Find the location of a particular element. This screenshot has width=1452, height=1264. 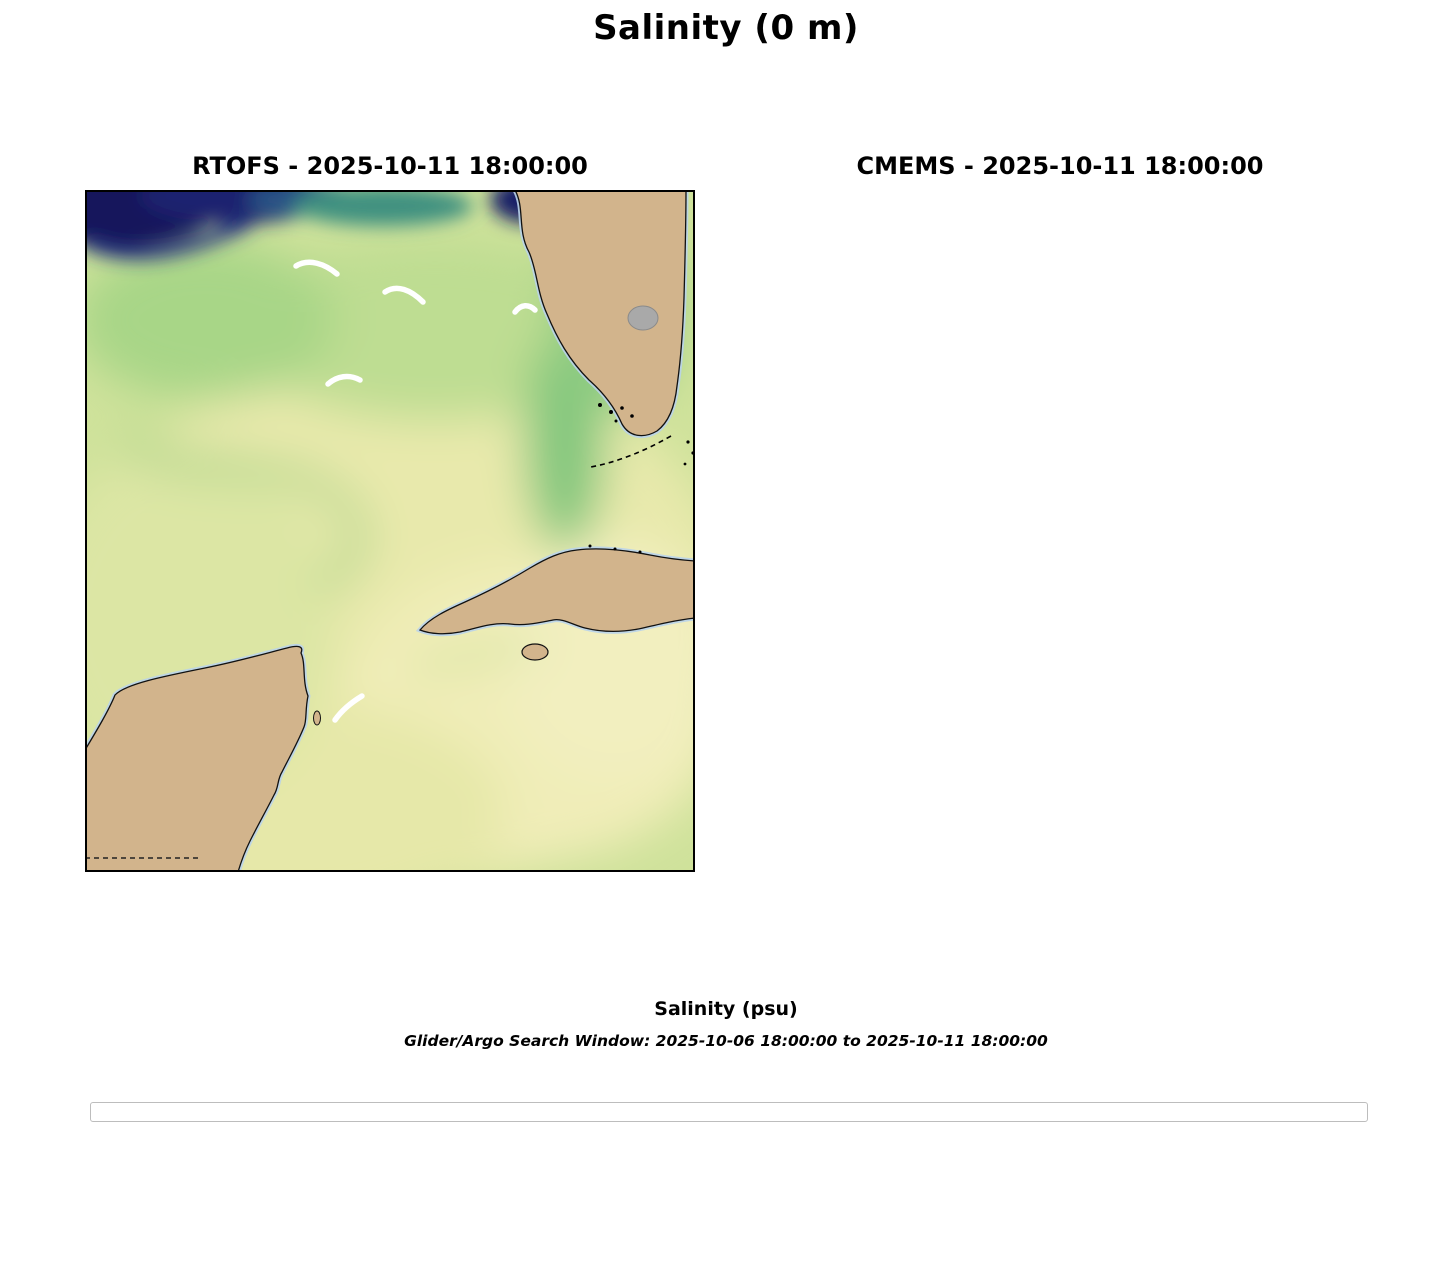

land-cozumel is located at coordinates (317, 718).